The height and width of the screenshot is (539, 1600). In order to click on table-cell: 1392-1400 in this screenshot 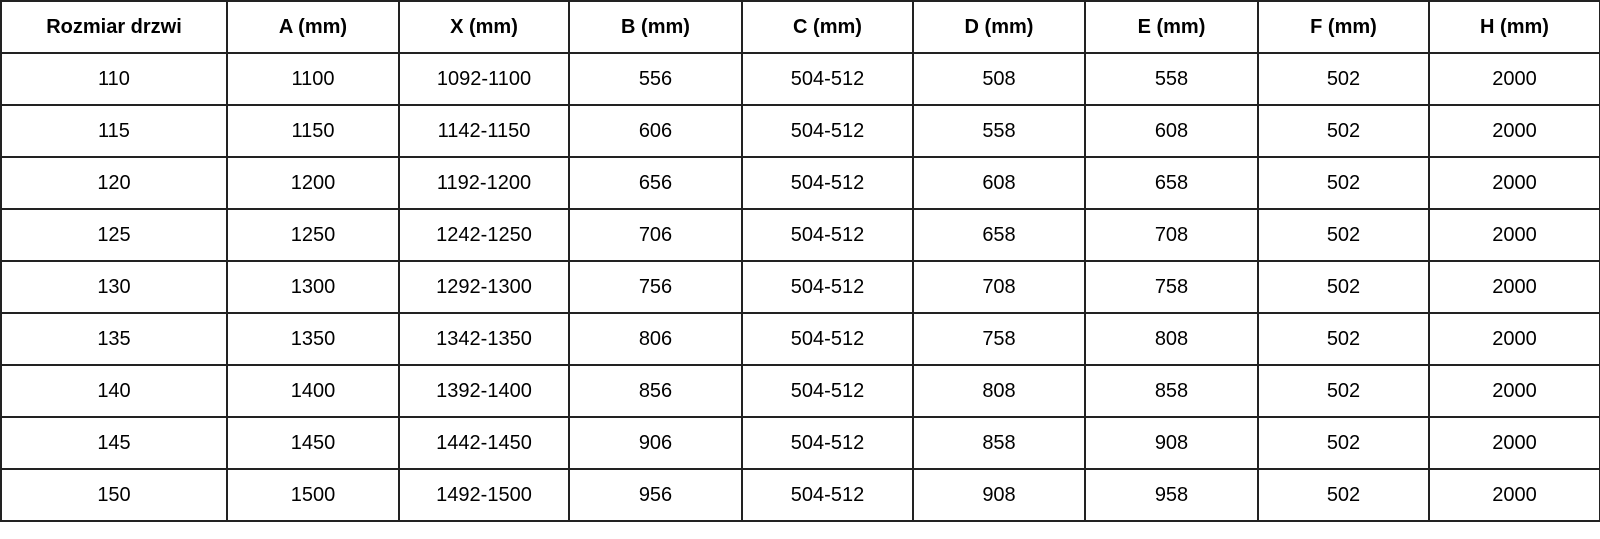, I will do `click(484, 391)`.